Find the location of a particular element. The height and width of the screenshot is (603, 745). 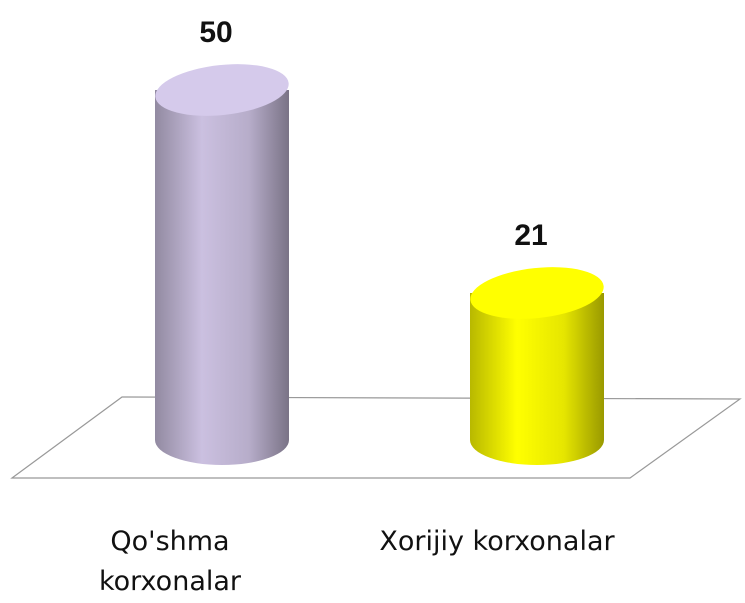

floor is located at coordinates (376, 437).